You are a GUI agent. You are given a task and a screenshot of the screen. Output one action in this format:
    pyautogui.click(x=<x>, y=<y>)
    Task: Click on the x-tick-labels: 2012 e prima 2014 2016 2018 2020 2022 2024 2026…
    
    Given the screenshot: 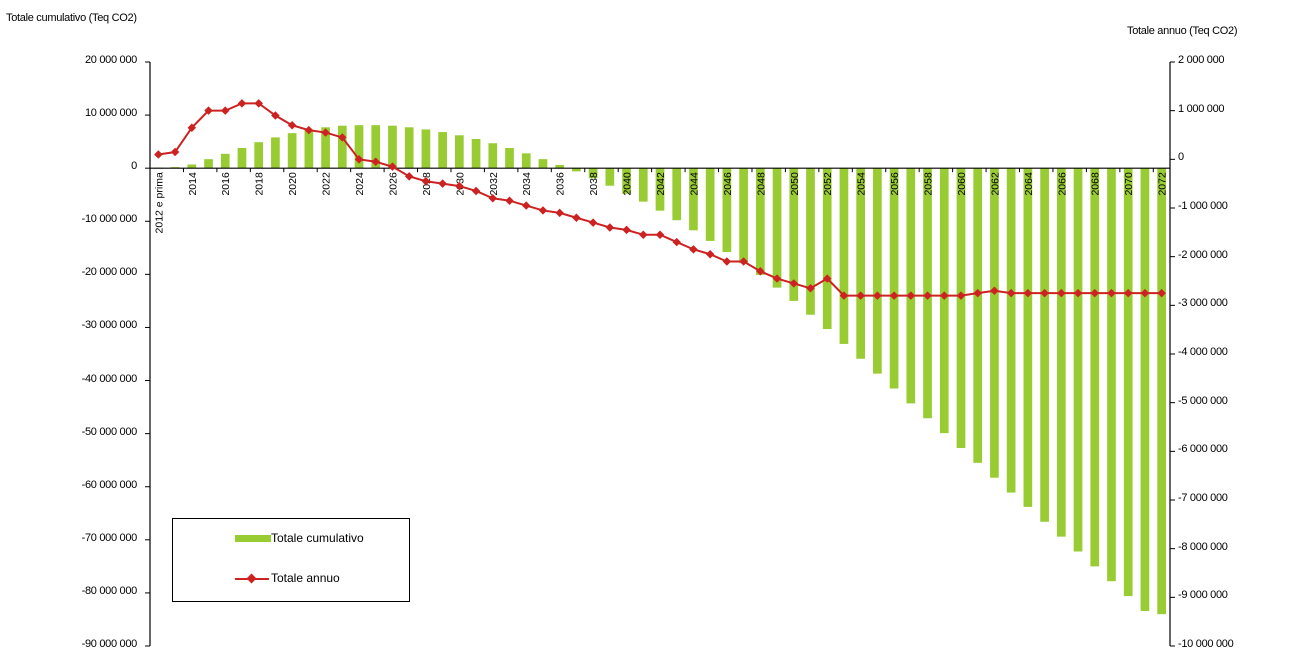 What is the action you would take?
    pyautogui.click(x=660, y=202)
    